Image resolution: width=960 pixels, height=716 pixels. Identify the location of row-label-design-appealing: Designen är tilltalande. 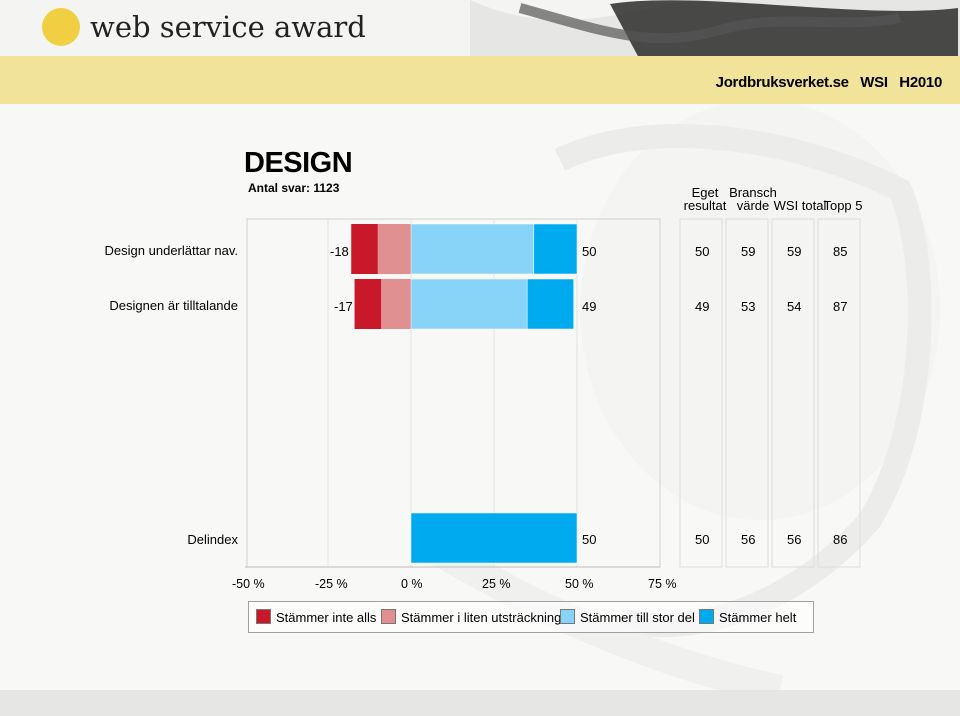
(173, 305).